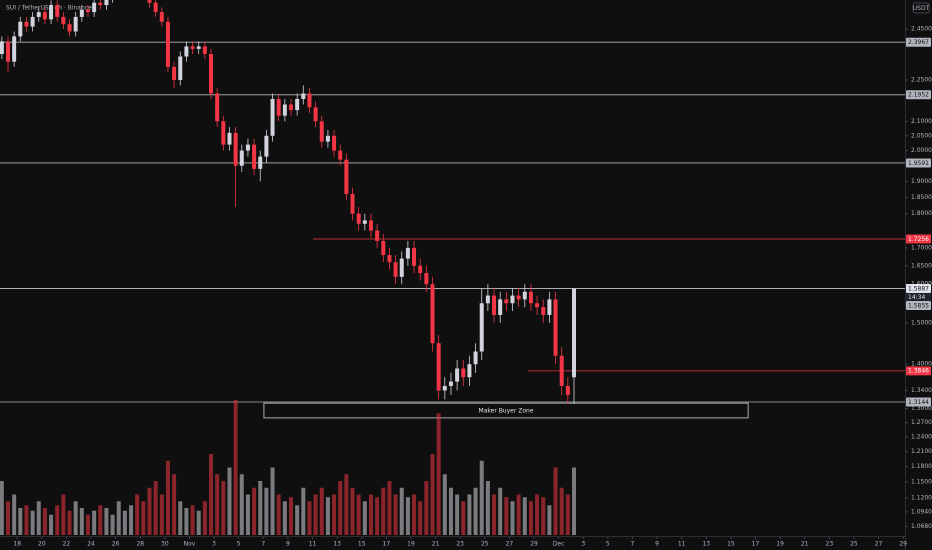 This screenshot has width=932, height=550. I want to click on countdown-box, so click(918, 296).